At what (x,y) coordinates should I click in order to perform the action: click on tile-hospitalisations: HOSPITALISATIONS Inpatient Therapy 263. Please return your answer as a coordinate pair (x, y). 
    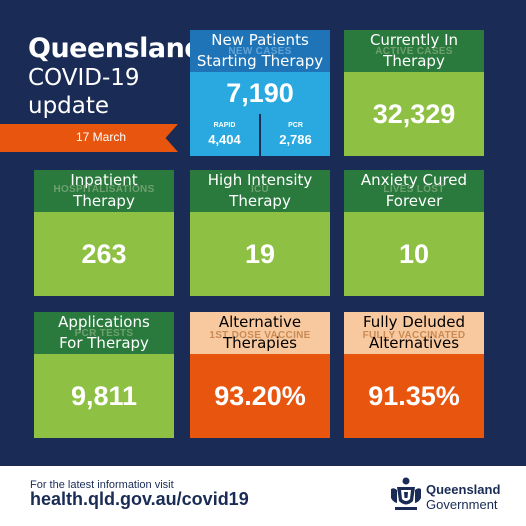
    Looking at the image, I should click on (104, 233).